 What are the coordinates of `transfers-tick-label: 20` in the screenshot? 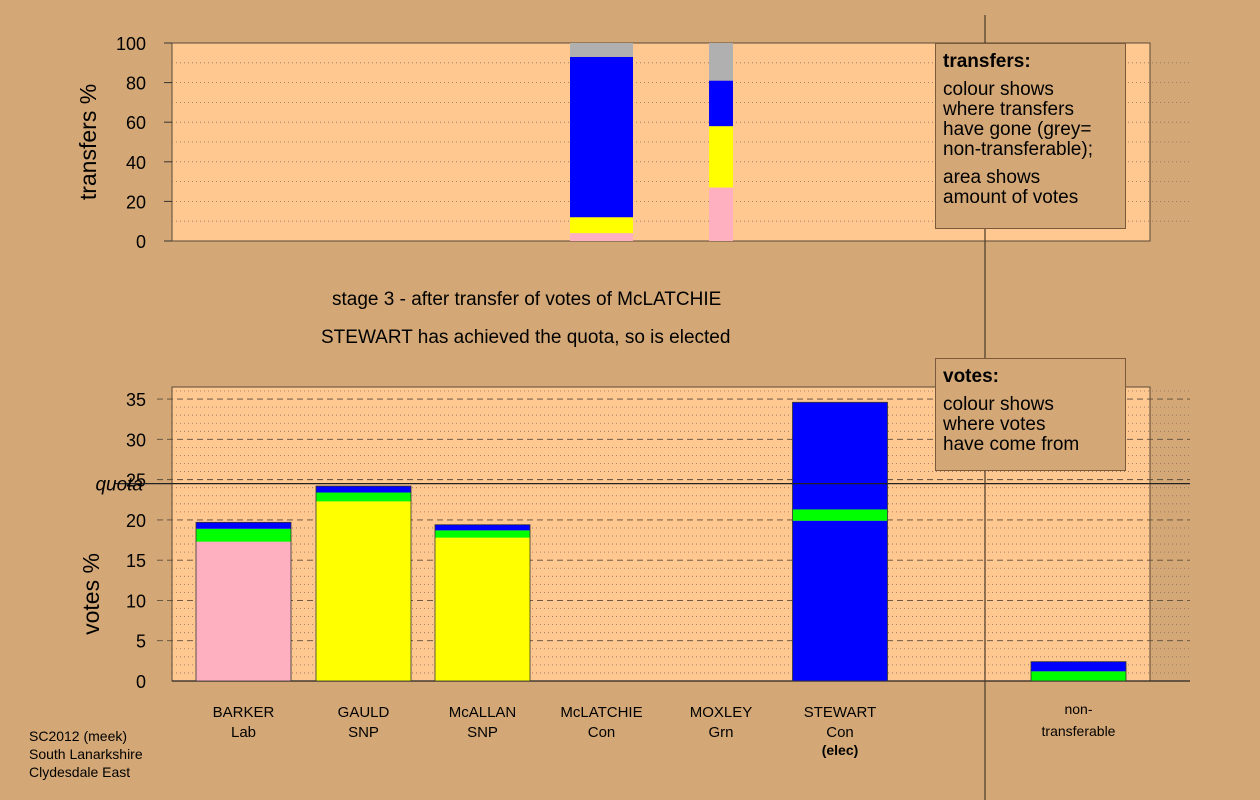 It's located at (136, 202).